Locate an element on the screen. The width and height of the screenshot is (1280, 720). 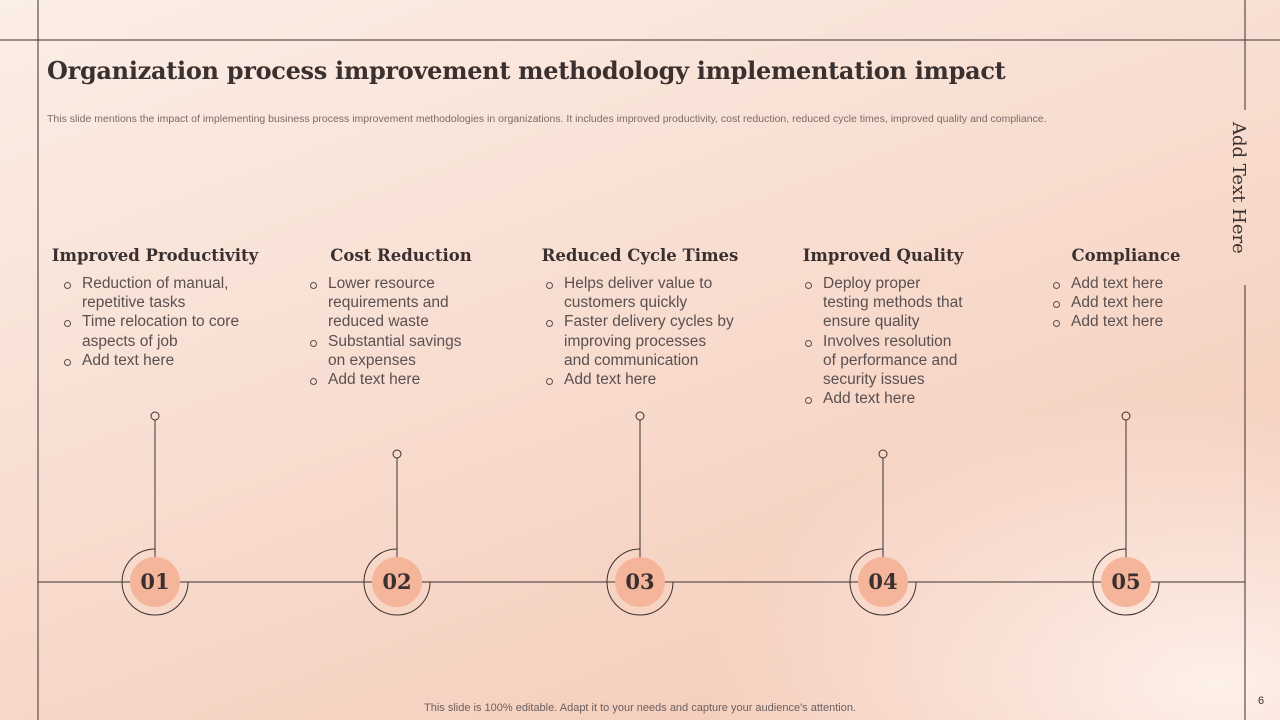
bullet: Helps deliver value to customers quickly is located at coordinates (641, 293).